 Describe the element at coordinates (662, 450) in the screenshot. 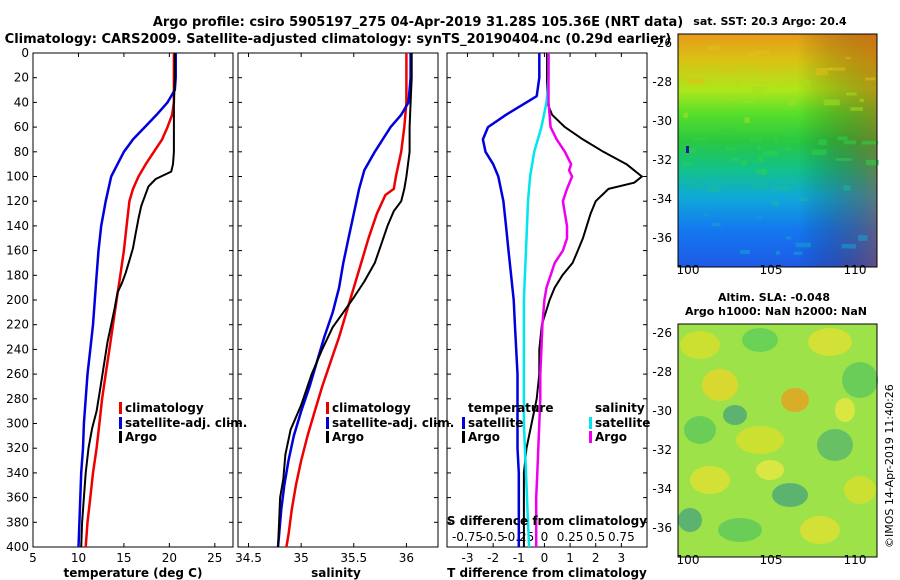

I see `map-lat-tick-label: -32` at that location.